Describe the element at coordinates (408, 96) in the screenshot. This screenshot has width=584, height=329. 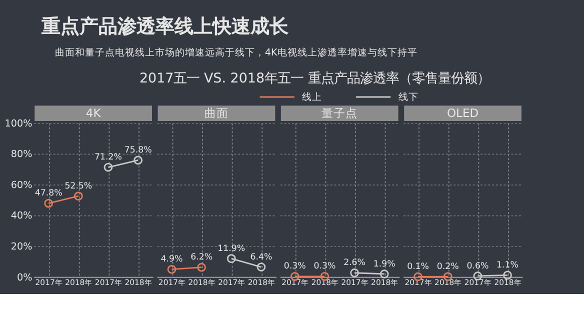
I see `legend-label: 线下` at that location.